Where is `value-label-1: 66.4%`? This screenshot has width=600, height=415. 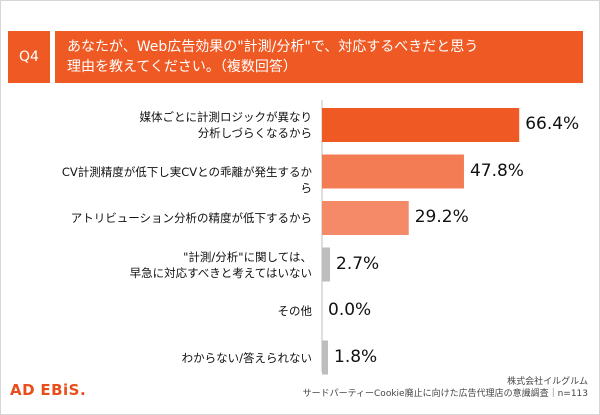 value-label-1: 66.4% is located at coordinates (552, 124).